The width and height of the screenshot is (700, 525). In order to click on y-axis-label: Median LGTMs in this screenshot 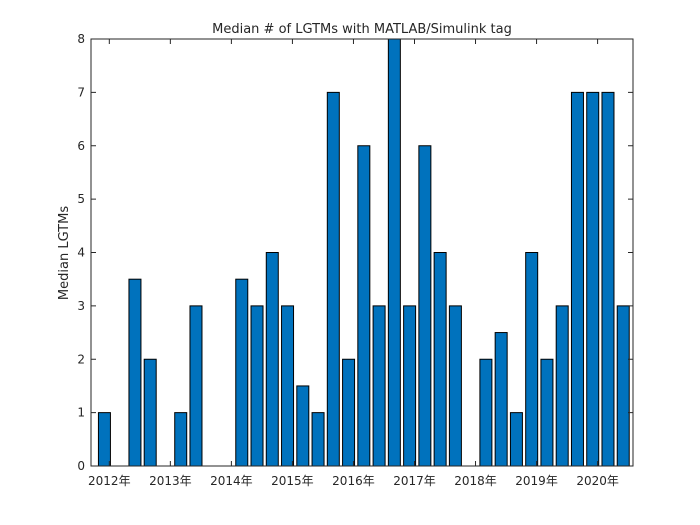, I will do `click(64, 253)`.